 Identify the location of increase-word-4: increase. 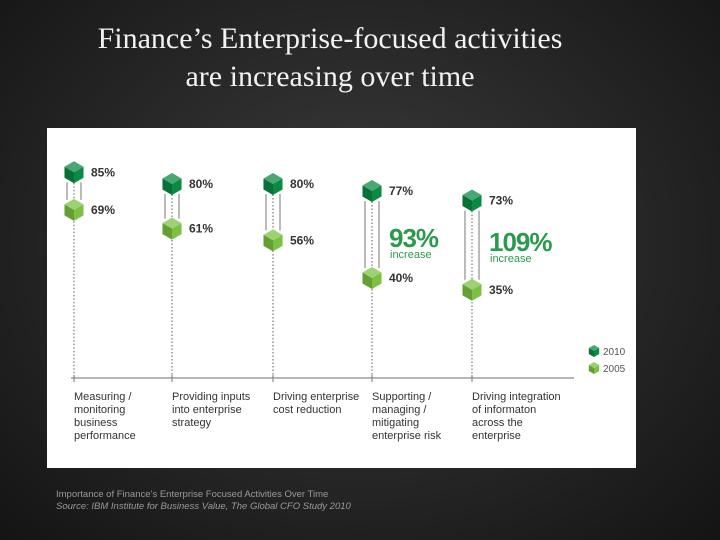
(411, 255).